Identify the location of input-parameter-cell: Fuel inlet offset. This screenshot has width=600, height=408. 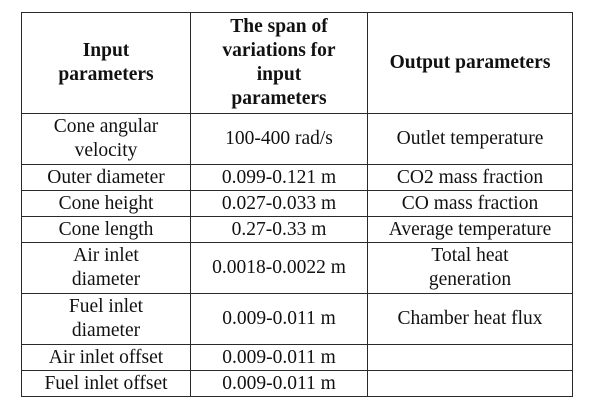
(106, 383).